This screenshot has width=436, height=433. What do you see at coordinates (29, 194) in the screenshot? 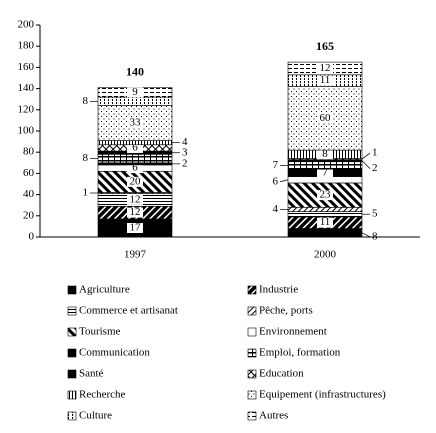
I see `y-tick-label: 40` at bounding box center [29, 194].